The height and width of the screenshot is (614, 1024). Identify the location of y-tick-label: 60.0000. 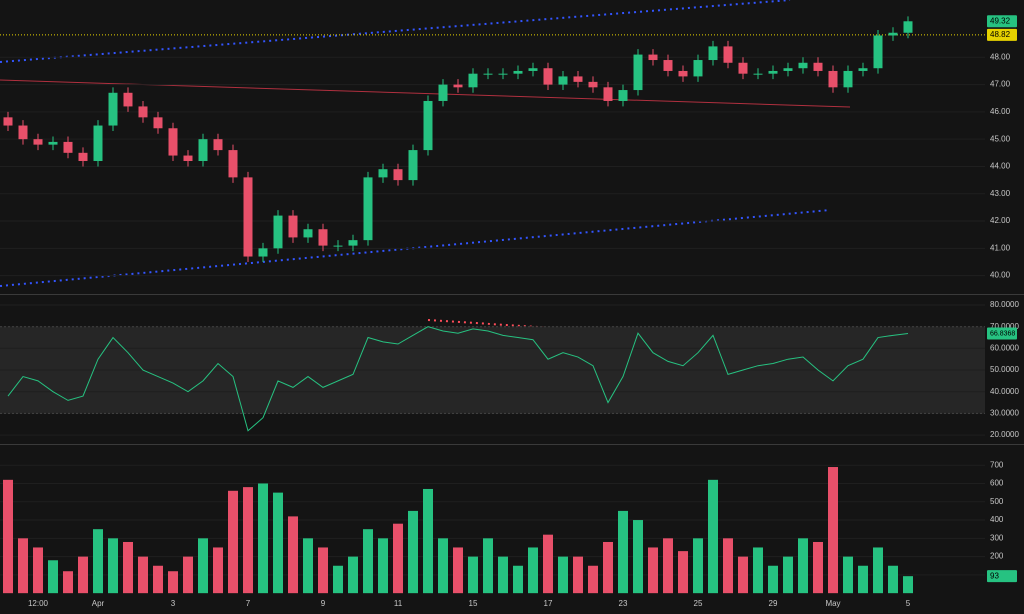
(1004, 347).